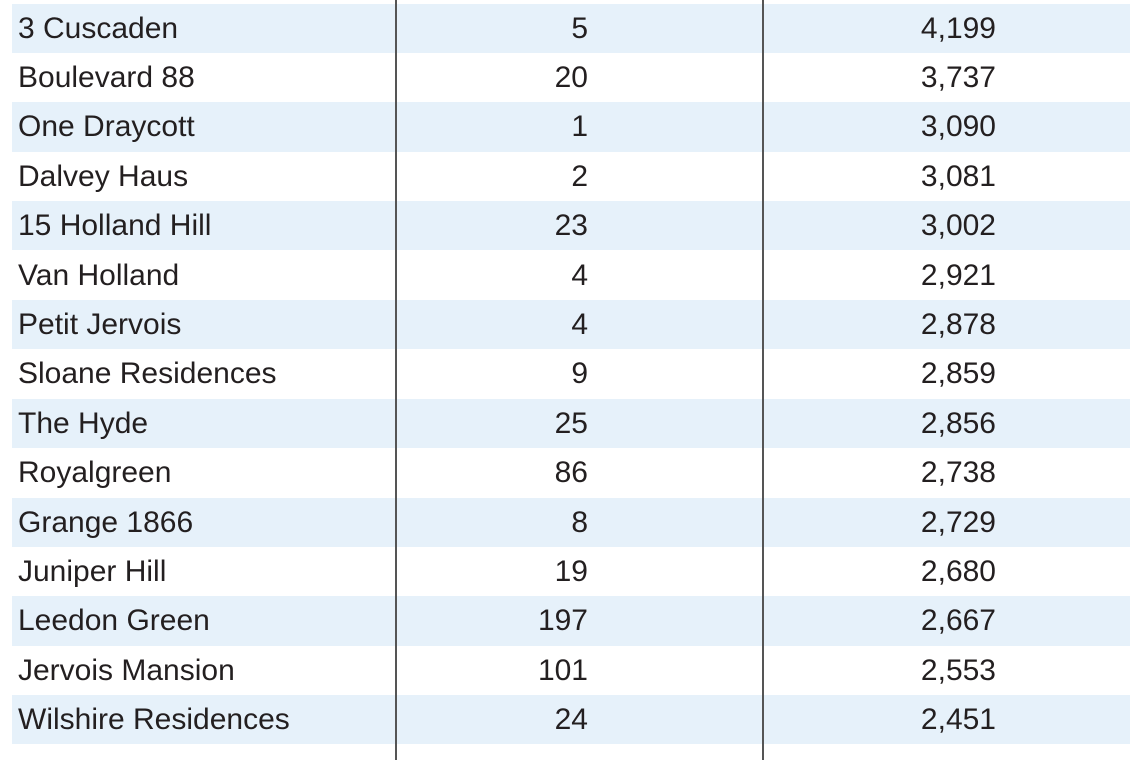 Image resolution: width=1140 pixels, height=760 pixels. What do you see at coordinates (958, 127) in the screenshot?
I see `price-psf: 3,090` at bounding box center [958, 127].